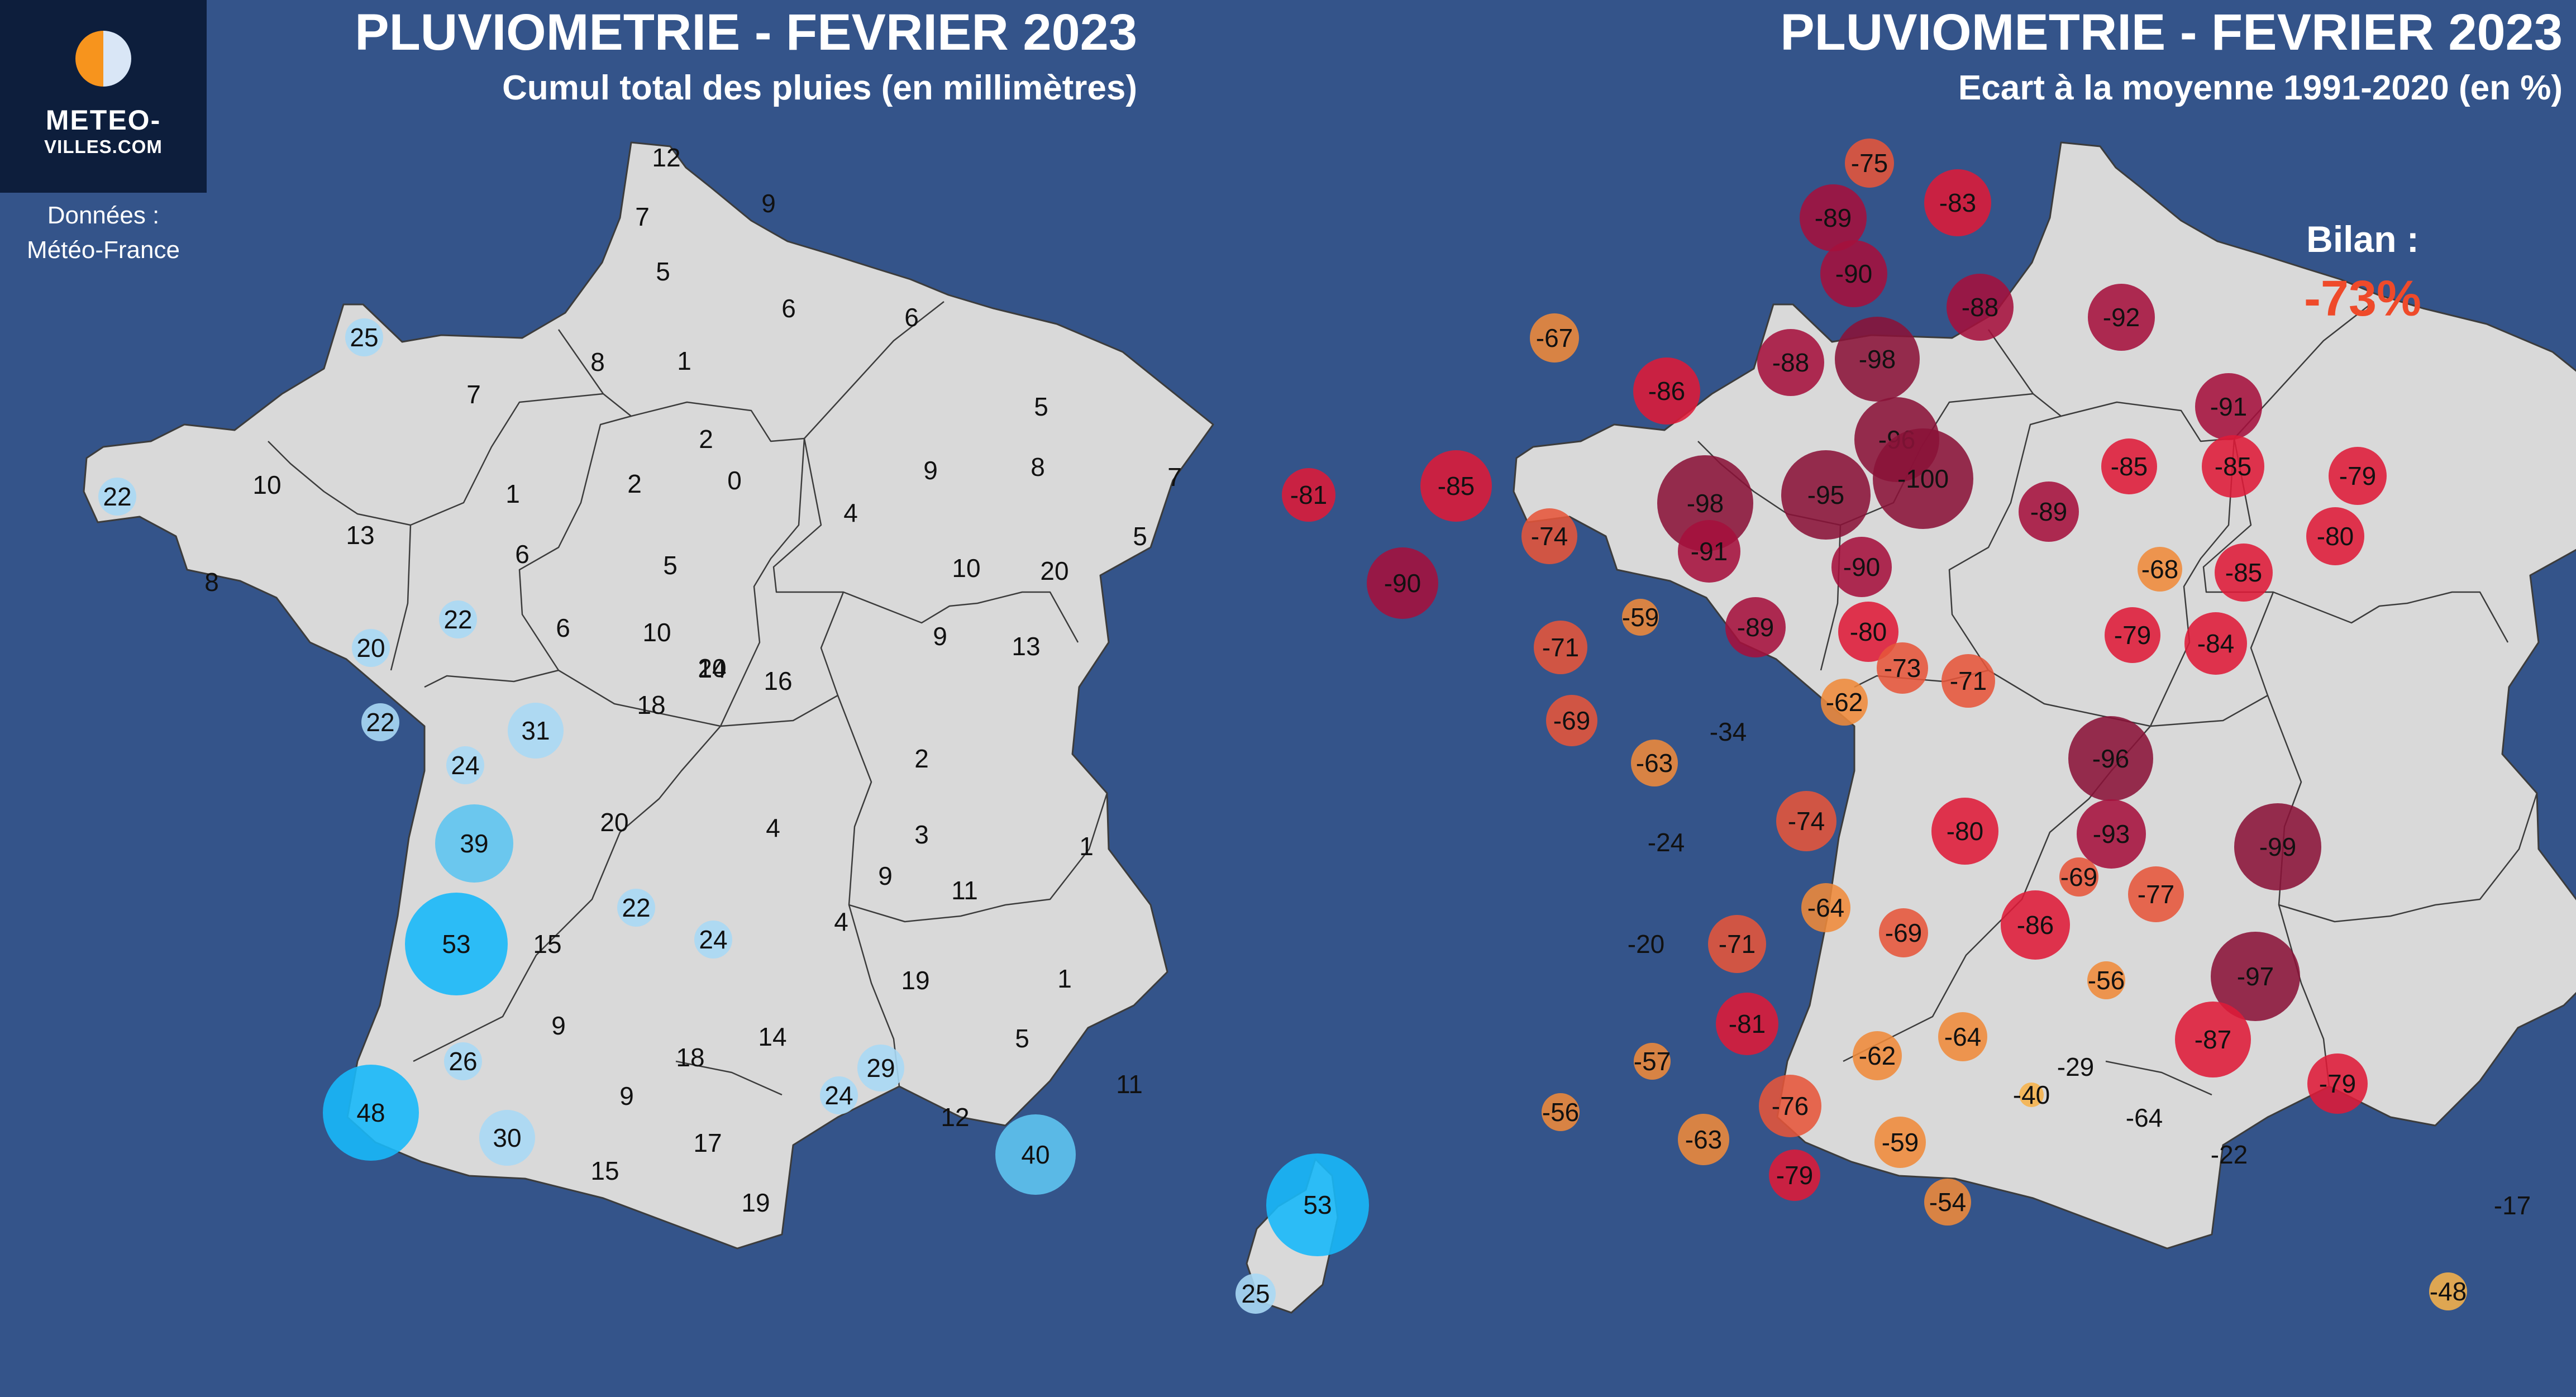  What do you see at coordinates (915, 980) in the screenshot?
I see `rain-station-label: 19` at bounding box center [915, 980].